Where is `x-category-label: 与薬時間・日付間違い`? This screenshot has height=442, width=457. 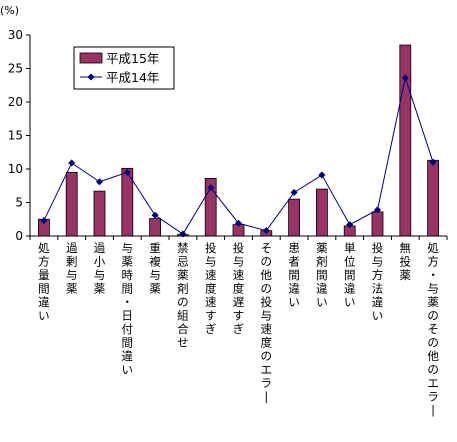
x-category-label: 与薬時間・日付間違い is located at coordinates (128, 309).